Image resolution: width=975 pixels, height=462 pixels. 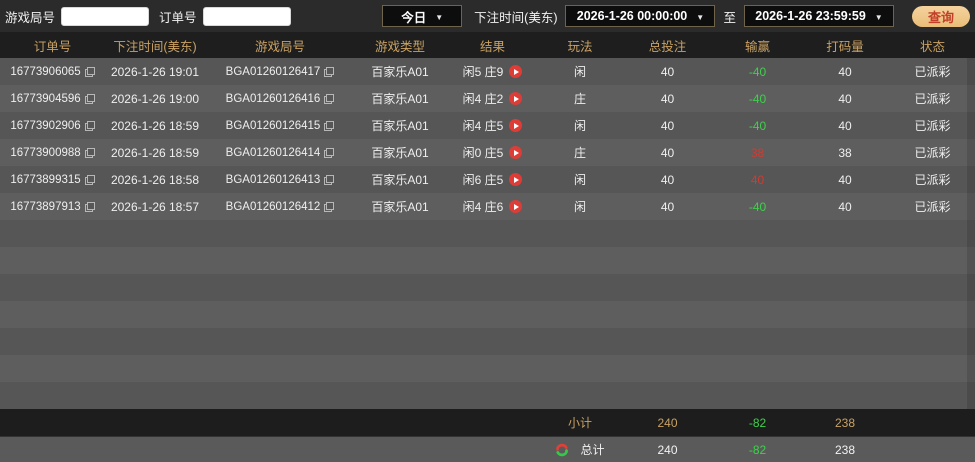 I want to click on cell-order-no: 16773897913, so click(x=52, y=207).